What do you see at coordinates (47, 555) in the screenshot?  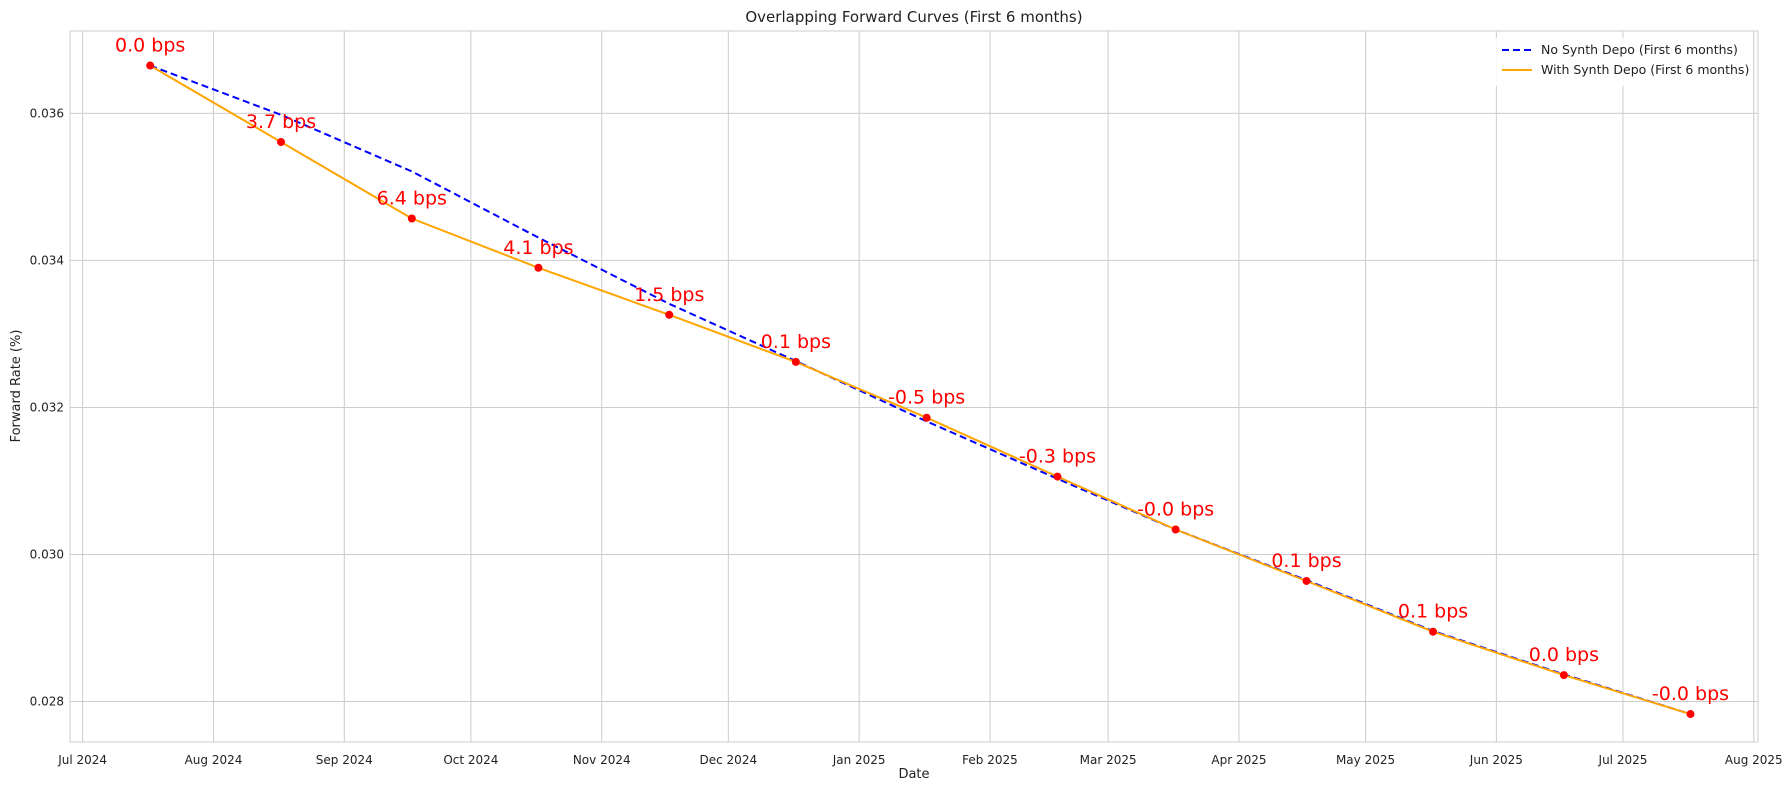 I see `y-tick-label: 0.030` at bounding box center [47, 555].